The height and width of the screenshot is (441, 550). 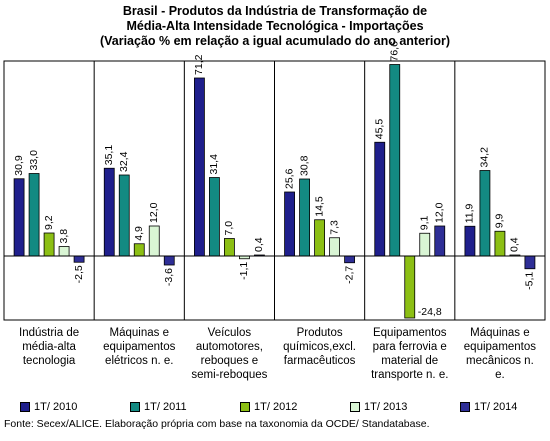 What do you see at coordinates (410, 361) in the screenshot?
I see `category-label-line: material de` at bounding box center [410, 361].